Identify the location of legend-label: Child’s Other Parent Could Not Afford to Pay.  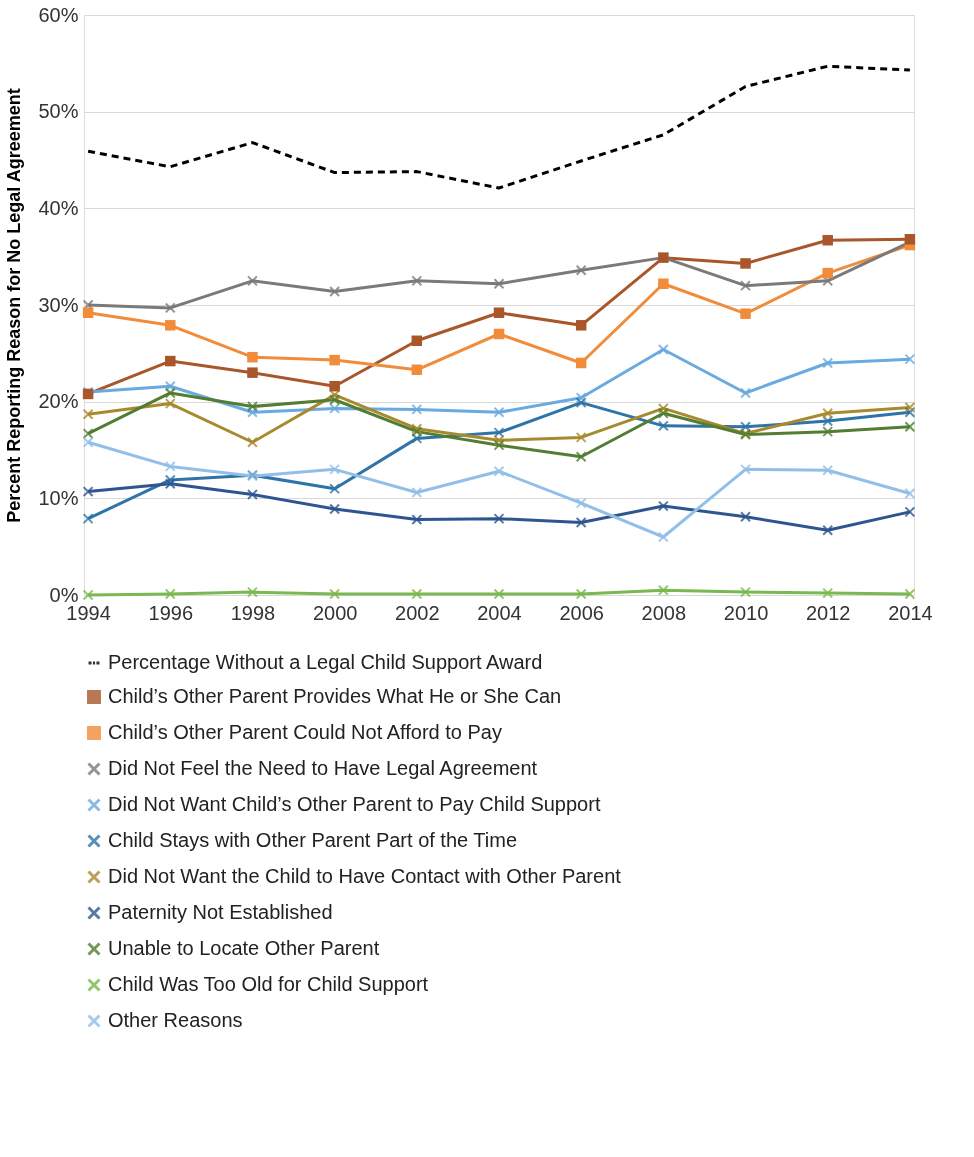
(305, 732).